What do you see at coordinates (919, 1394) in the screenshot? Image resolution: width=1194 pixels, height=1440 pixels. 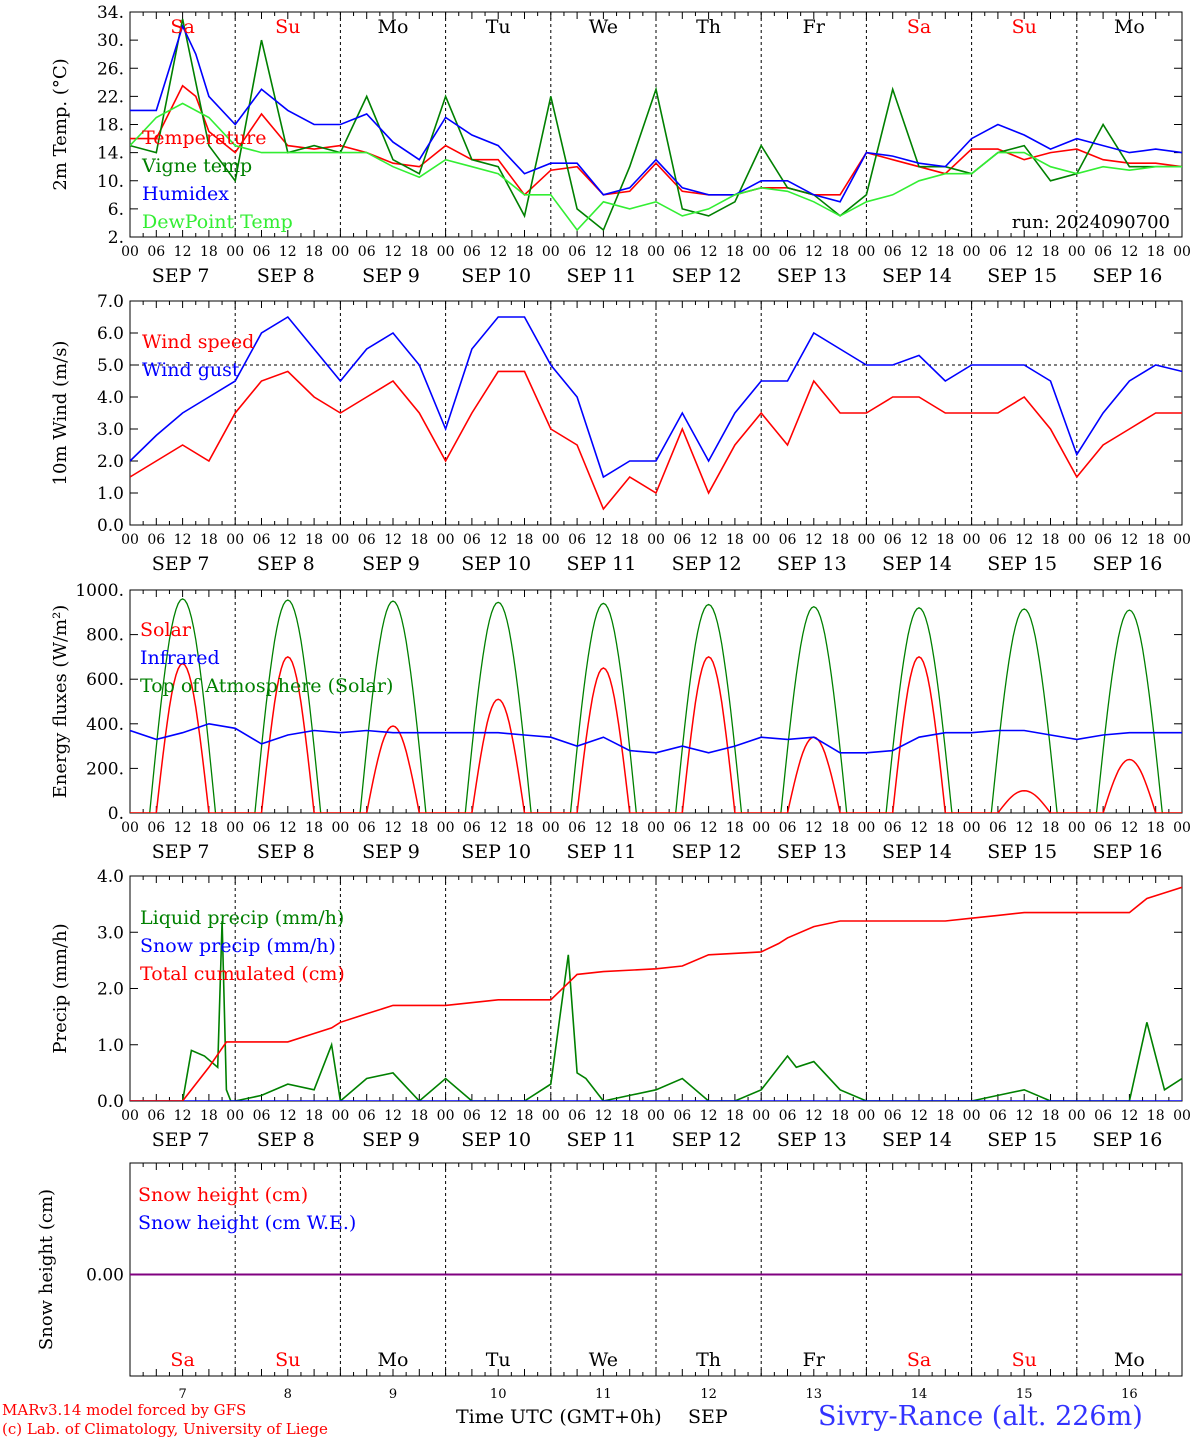 I see `day-number: 14` at bounding box center [919, 1394].